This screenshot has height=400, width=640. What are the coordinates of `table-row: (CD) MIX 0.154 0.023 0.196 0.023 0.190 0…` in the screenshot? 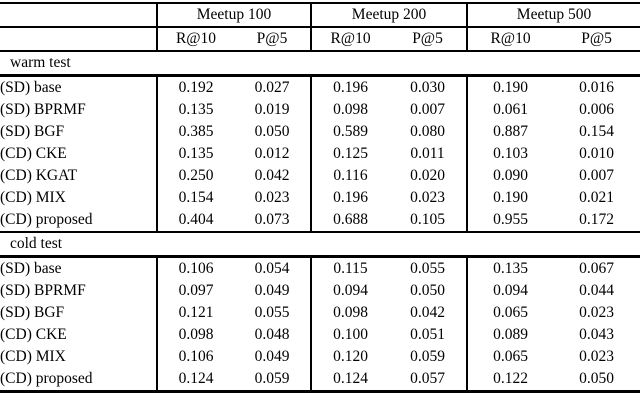 It's located at (320, 198).